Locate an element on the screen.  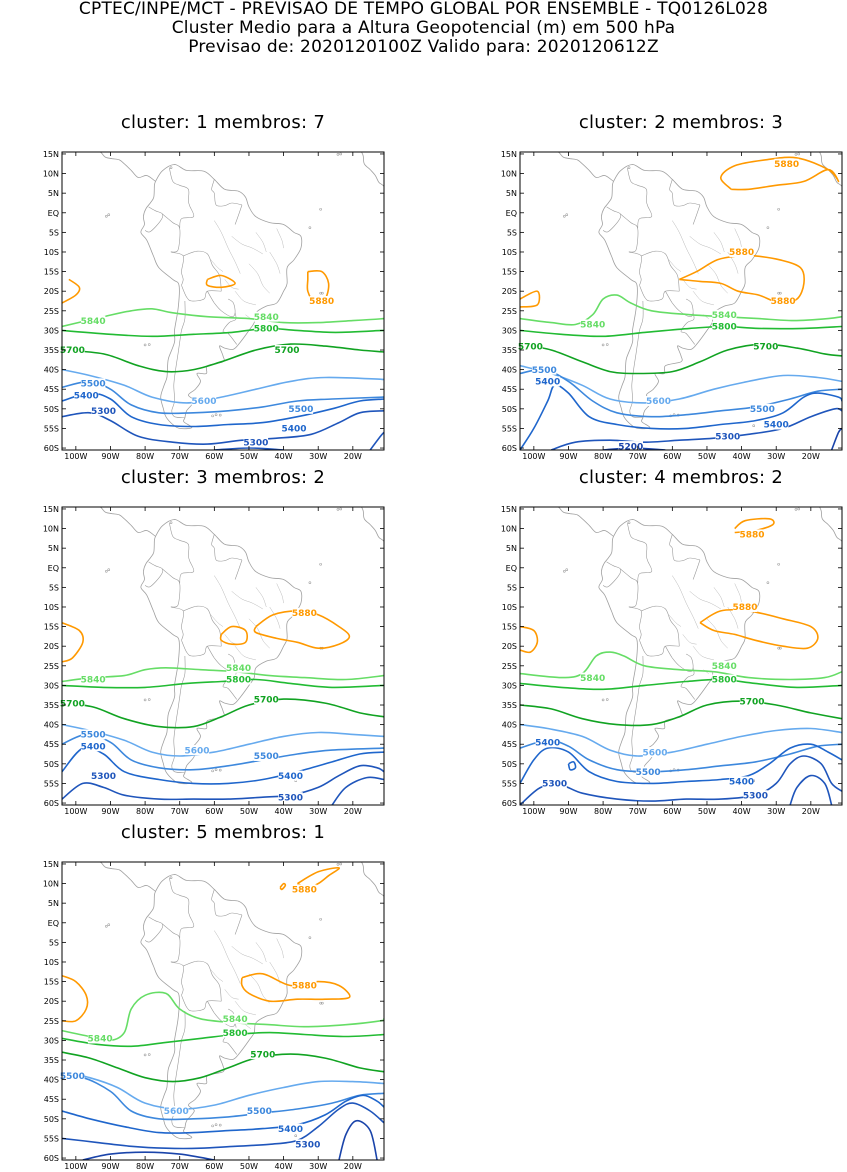
lat-tick-label: 20S is located at coordinates (509, 646).